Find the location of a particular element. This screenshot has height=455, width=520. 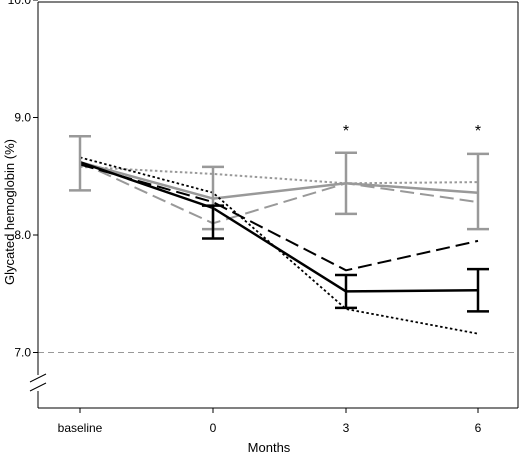

y-tick-label: 7.0 is located at coordinates (22, 353).